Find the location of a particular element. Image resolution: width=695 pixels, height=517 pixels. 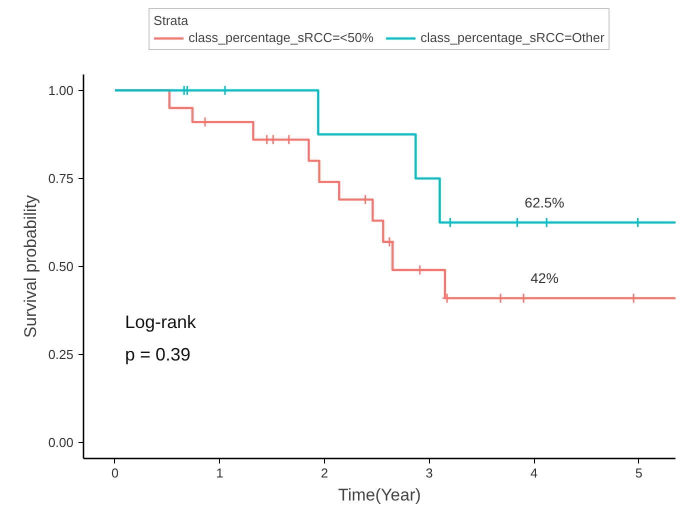

legend-label: class_percentage_sRCC=Other is located at coordinates (512, 37).